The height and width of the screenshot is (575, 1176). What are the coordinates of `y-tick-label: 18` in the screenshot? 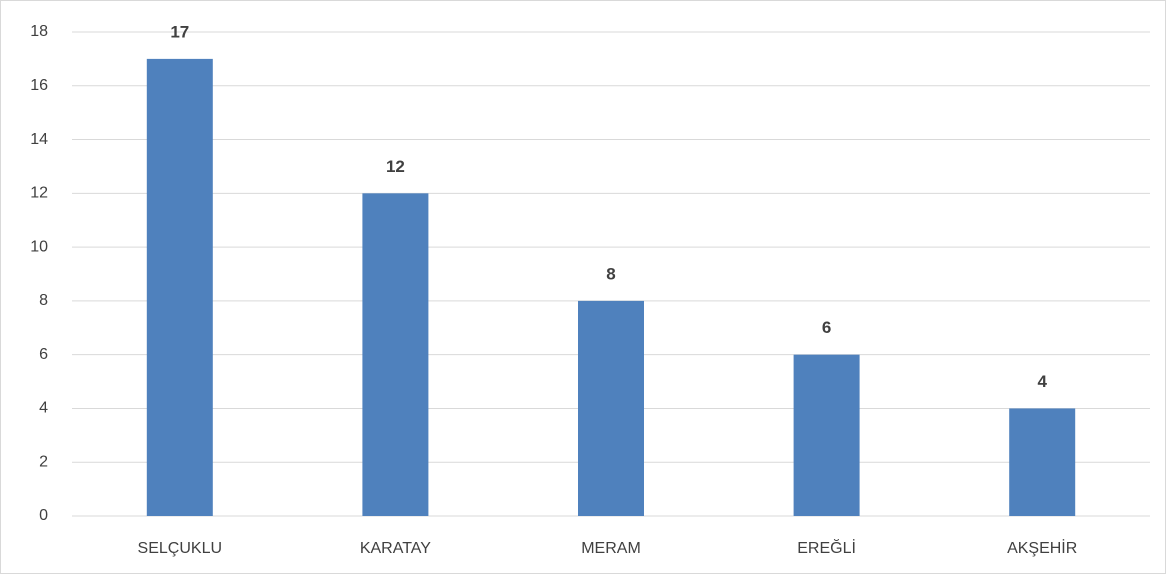 It's located at (39, 31).